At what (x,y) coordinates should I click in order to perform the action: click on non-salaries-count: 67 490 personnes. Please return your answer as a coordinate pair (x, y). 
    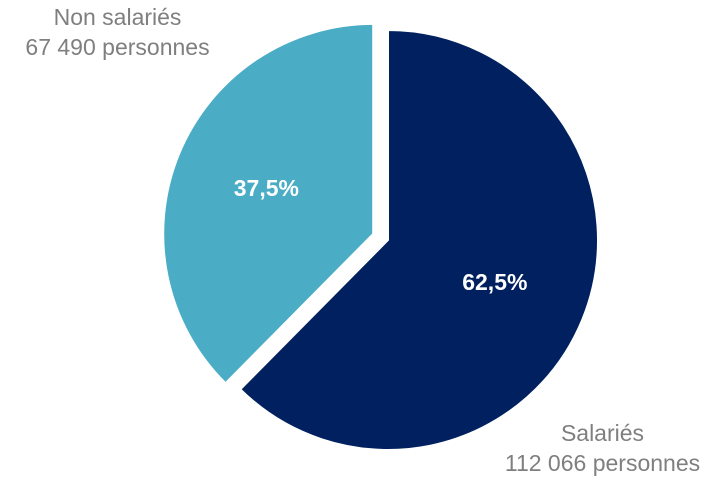
    Looking at the image, I should click on (117, 47).